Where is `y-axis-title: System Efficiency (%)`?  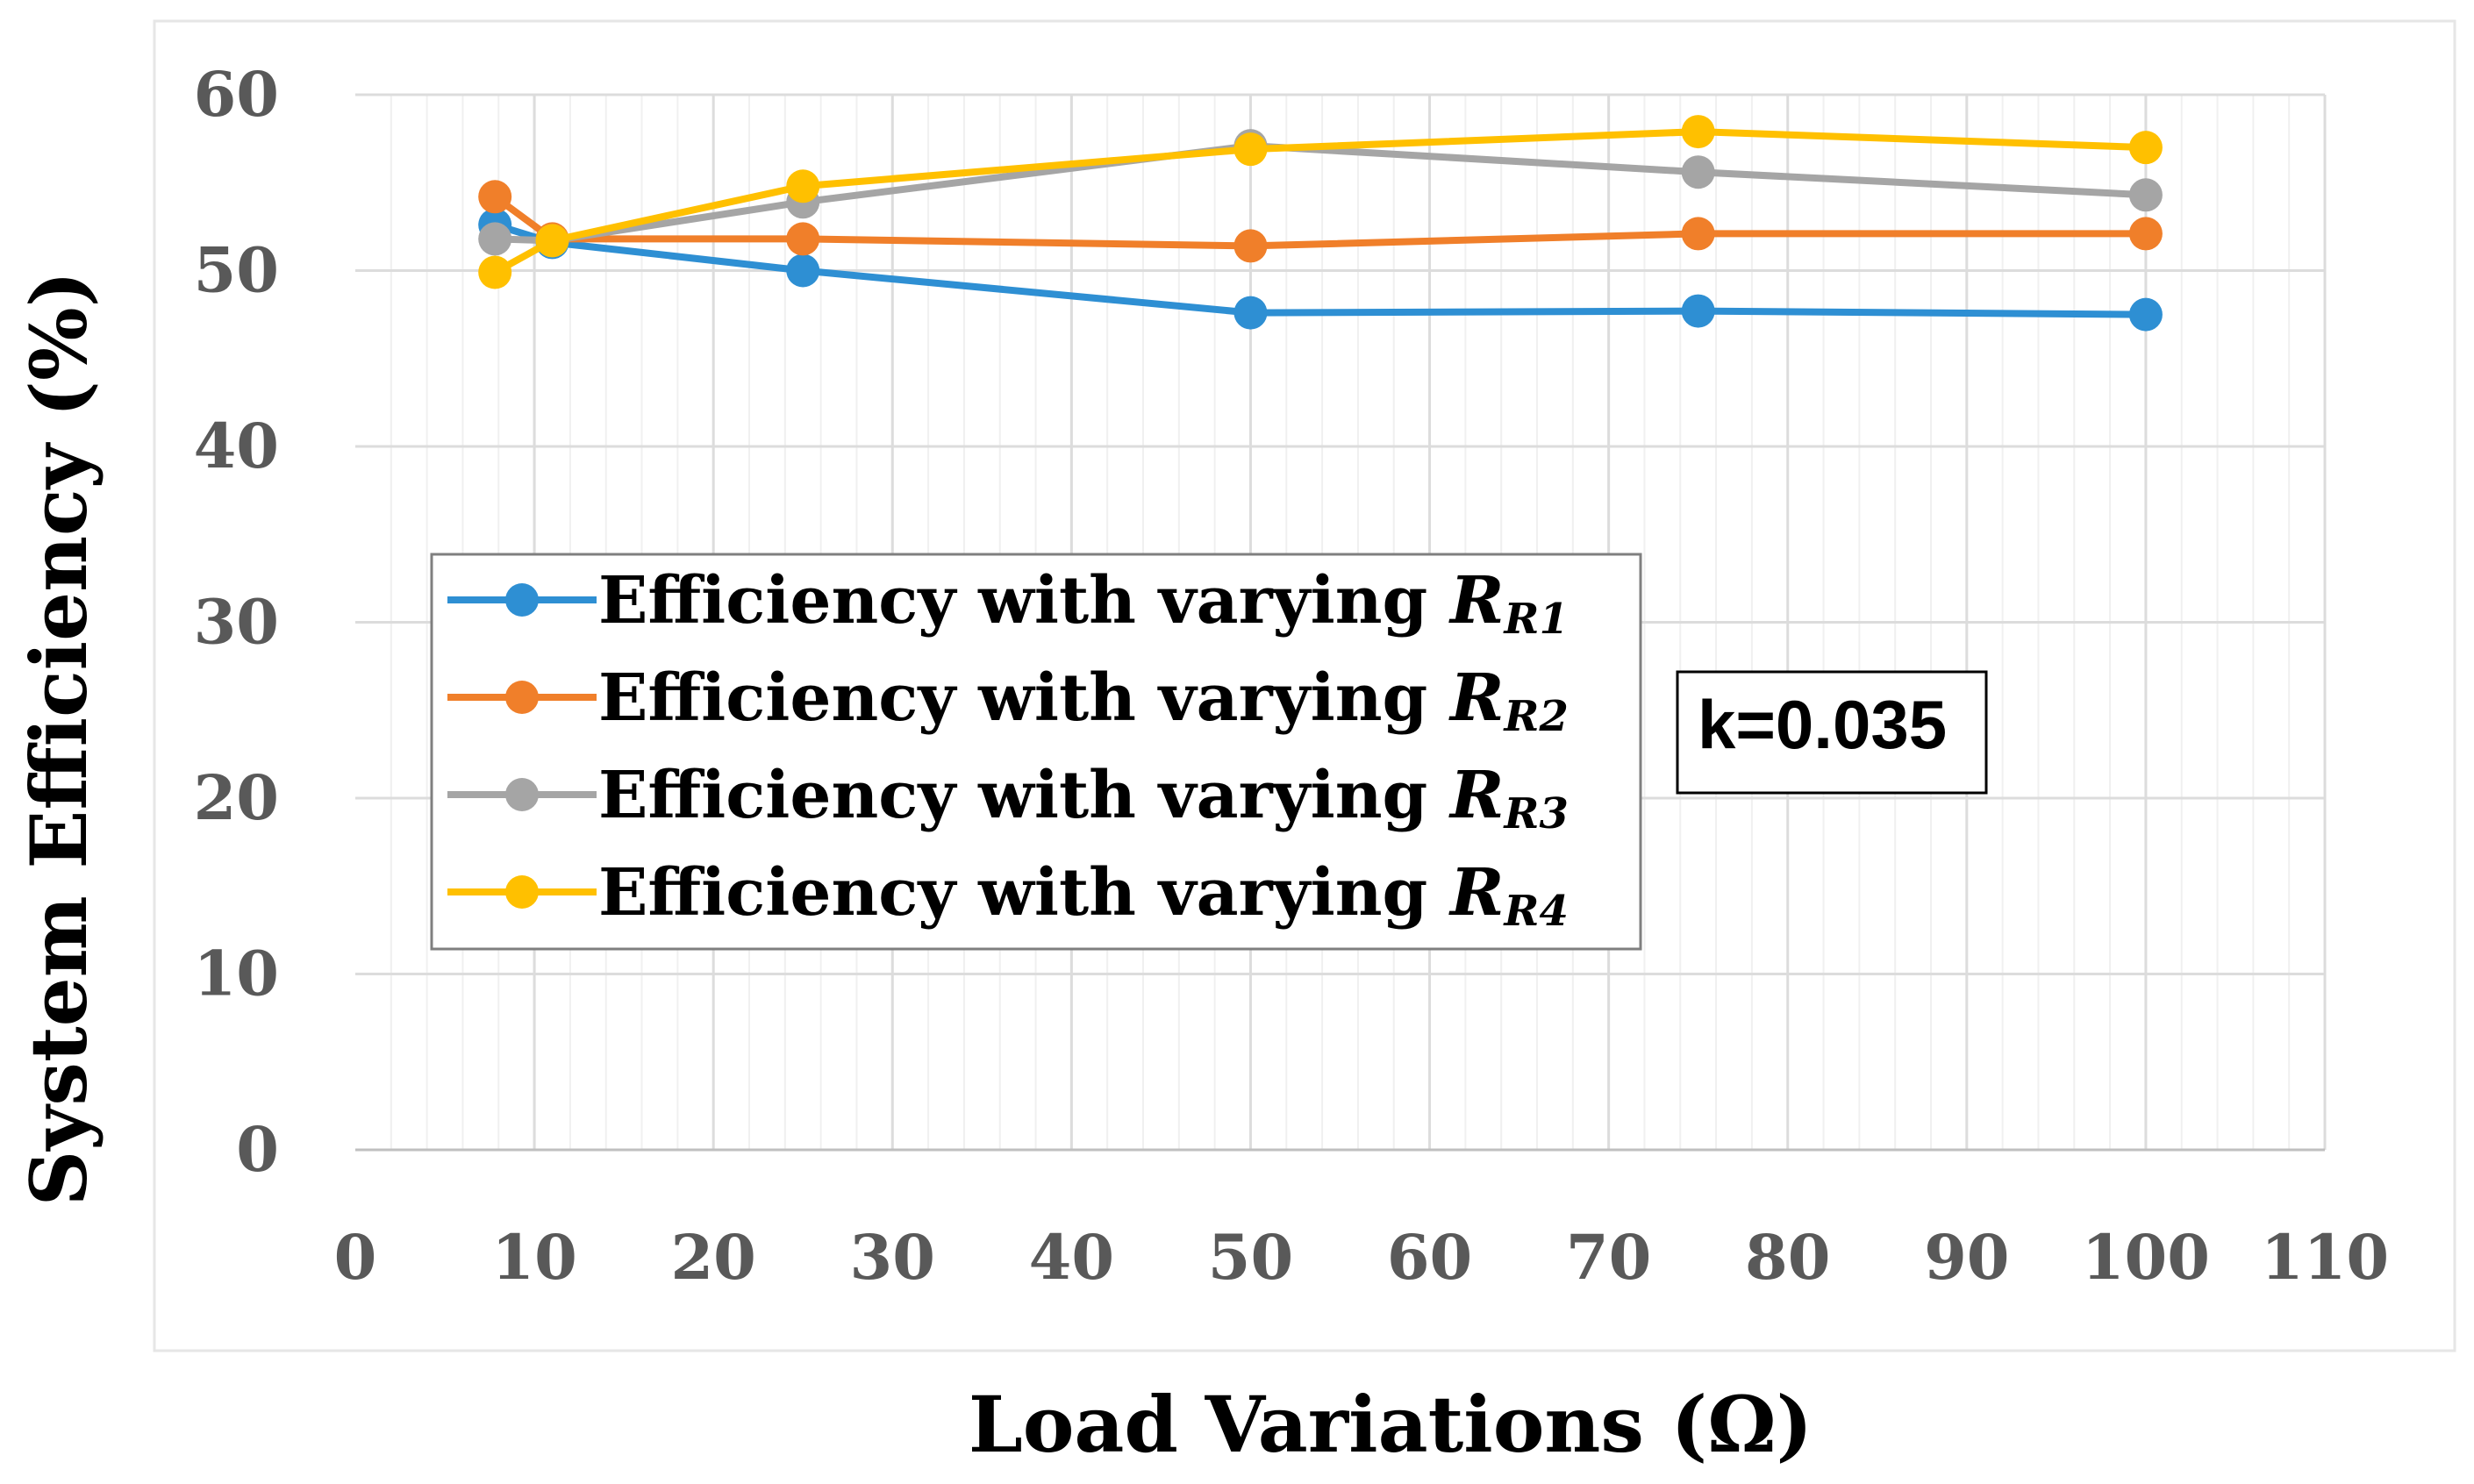
y-axis-title: System Efficiency (%) is located at coordinates (58, 739).